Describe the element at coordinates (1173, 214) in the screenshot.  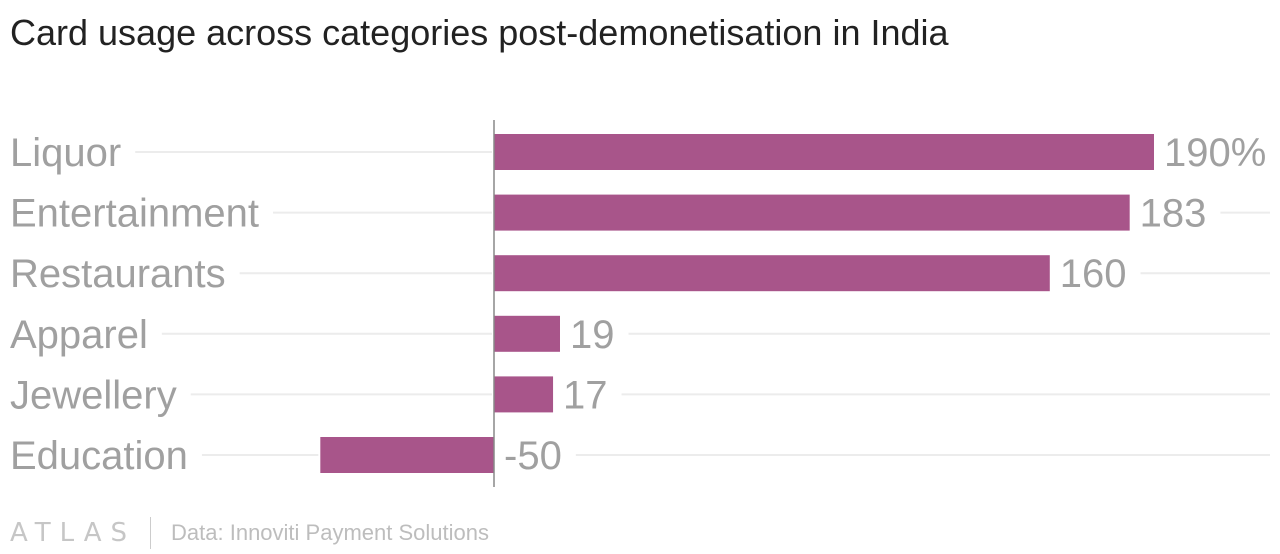
I see `value-label-entertainment: 183` at that location.